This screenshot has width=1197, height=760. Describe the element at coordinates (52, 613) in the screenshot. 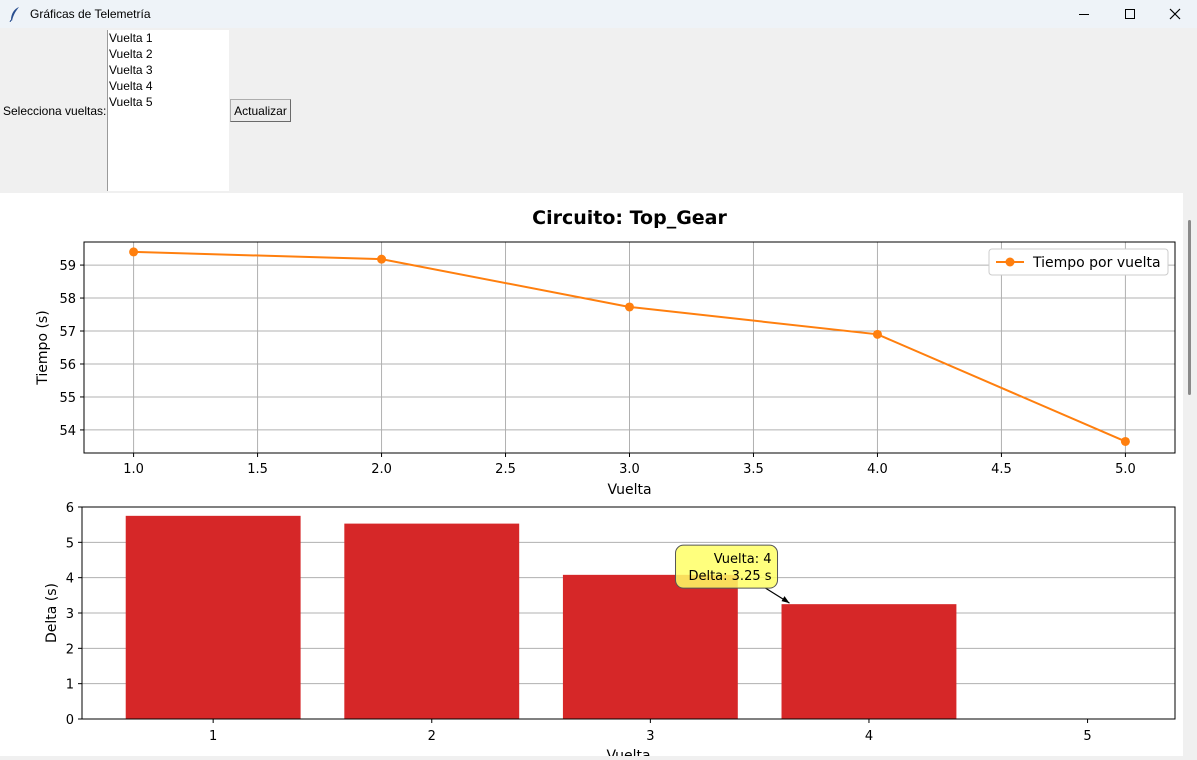

I see `bar-chart-ylabel: Delta (s)` at that location.